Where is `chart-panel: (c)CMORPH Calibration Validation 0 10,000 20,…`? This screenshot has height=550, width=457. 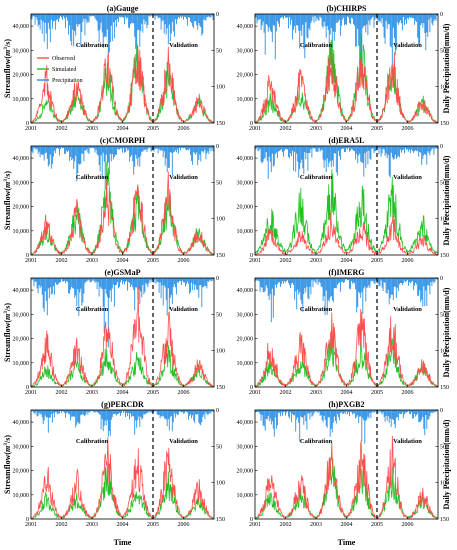 chart-panel: (c)CMORPH Calibration Validation 0 10,000 20,… is located at coordinates (119, 200).